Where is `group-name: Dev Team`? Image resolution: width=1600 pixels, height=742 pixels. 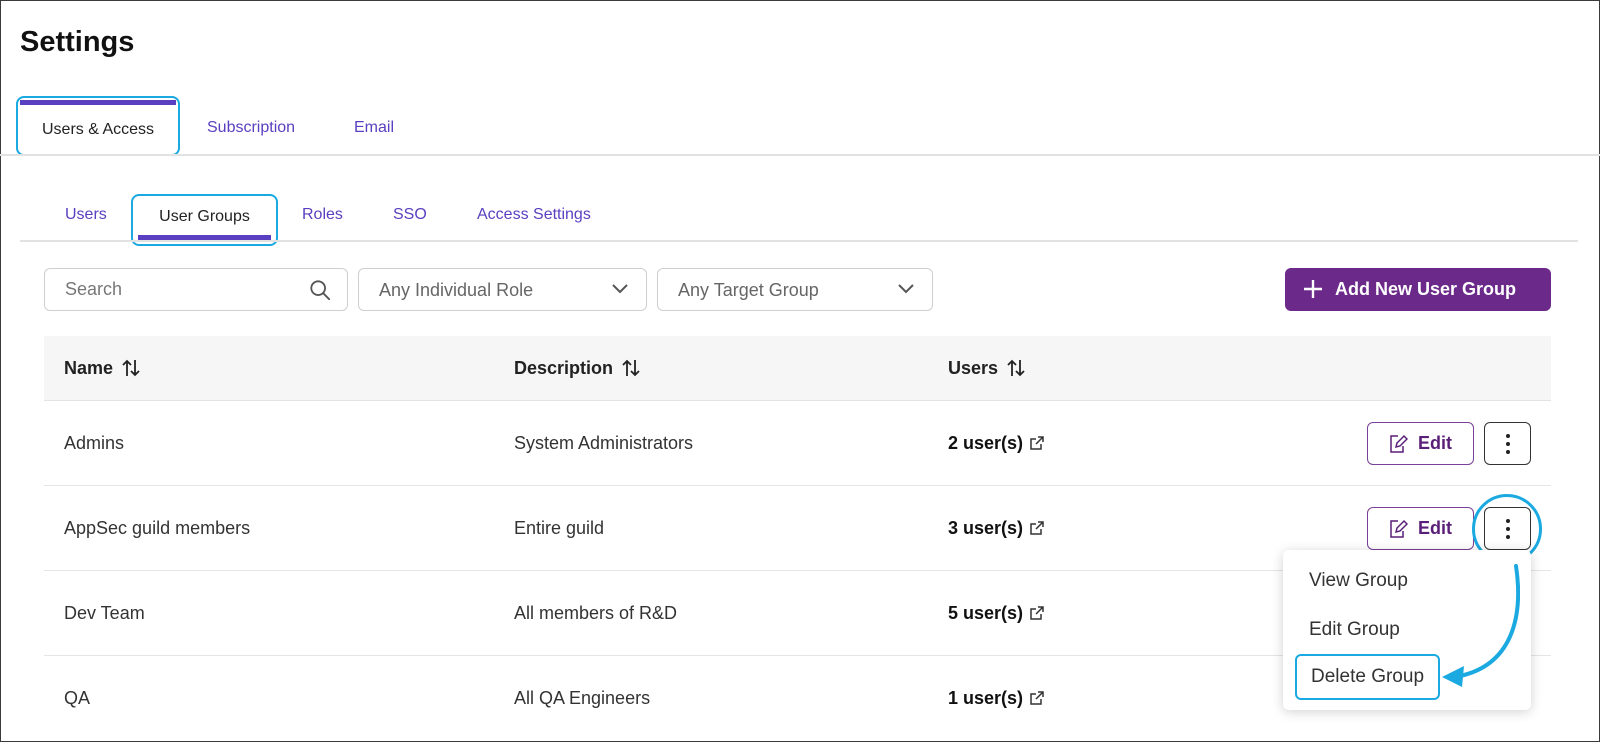
group-name: Dev Team is located at coordinates (104, 613).